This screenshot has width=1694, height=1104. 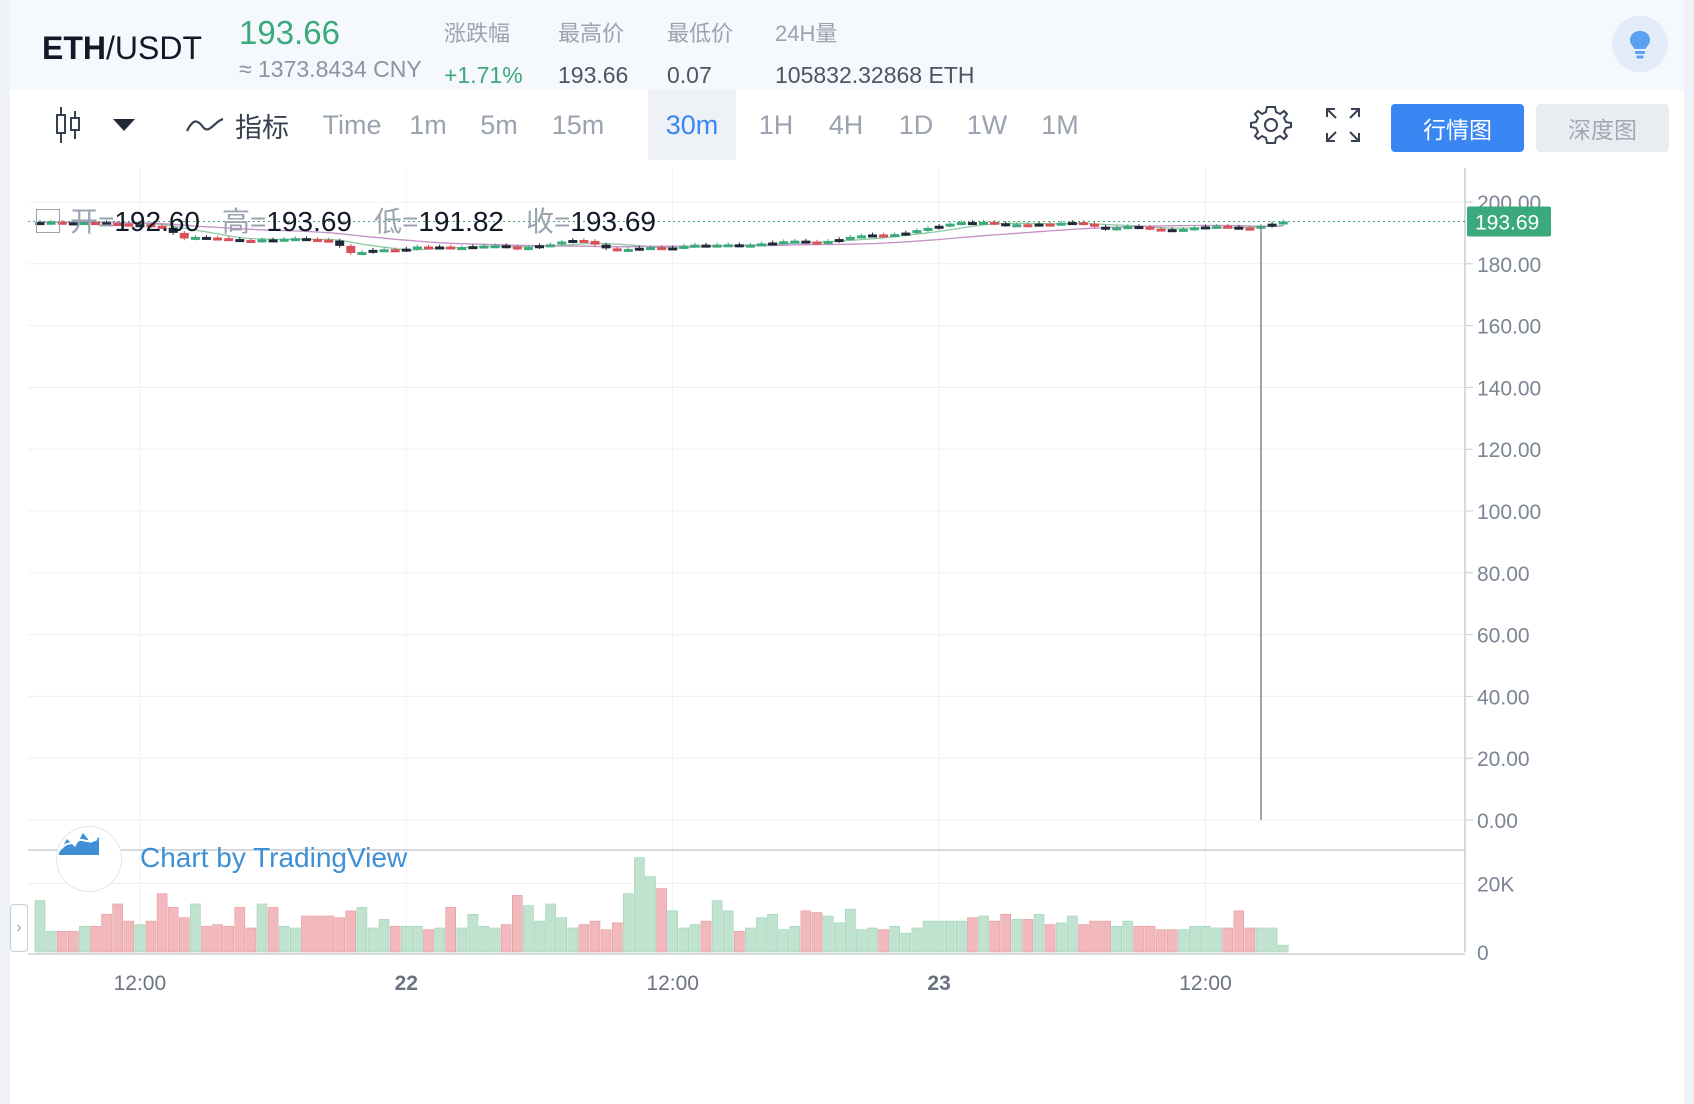 What do you see at coordinates (1640, 44) in the screenshot?
I see `lightbulb-icon` at bounding box center [1640, 44].